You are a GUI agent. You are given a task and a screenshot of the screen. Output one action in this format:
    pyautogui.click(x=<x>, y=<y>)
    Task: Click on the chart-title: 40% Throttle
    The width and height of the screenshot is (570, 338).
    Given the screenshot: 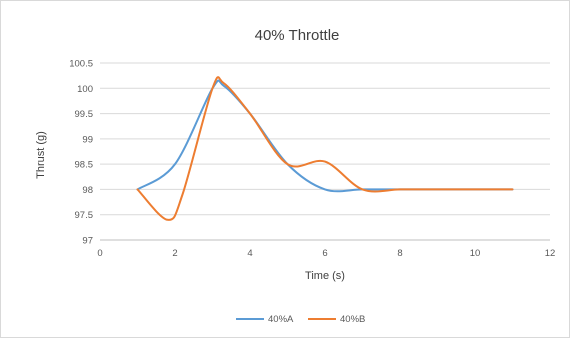 What is the action you would take?
    pyautogui.click(x=297, y=35)
    